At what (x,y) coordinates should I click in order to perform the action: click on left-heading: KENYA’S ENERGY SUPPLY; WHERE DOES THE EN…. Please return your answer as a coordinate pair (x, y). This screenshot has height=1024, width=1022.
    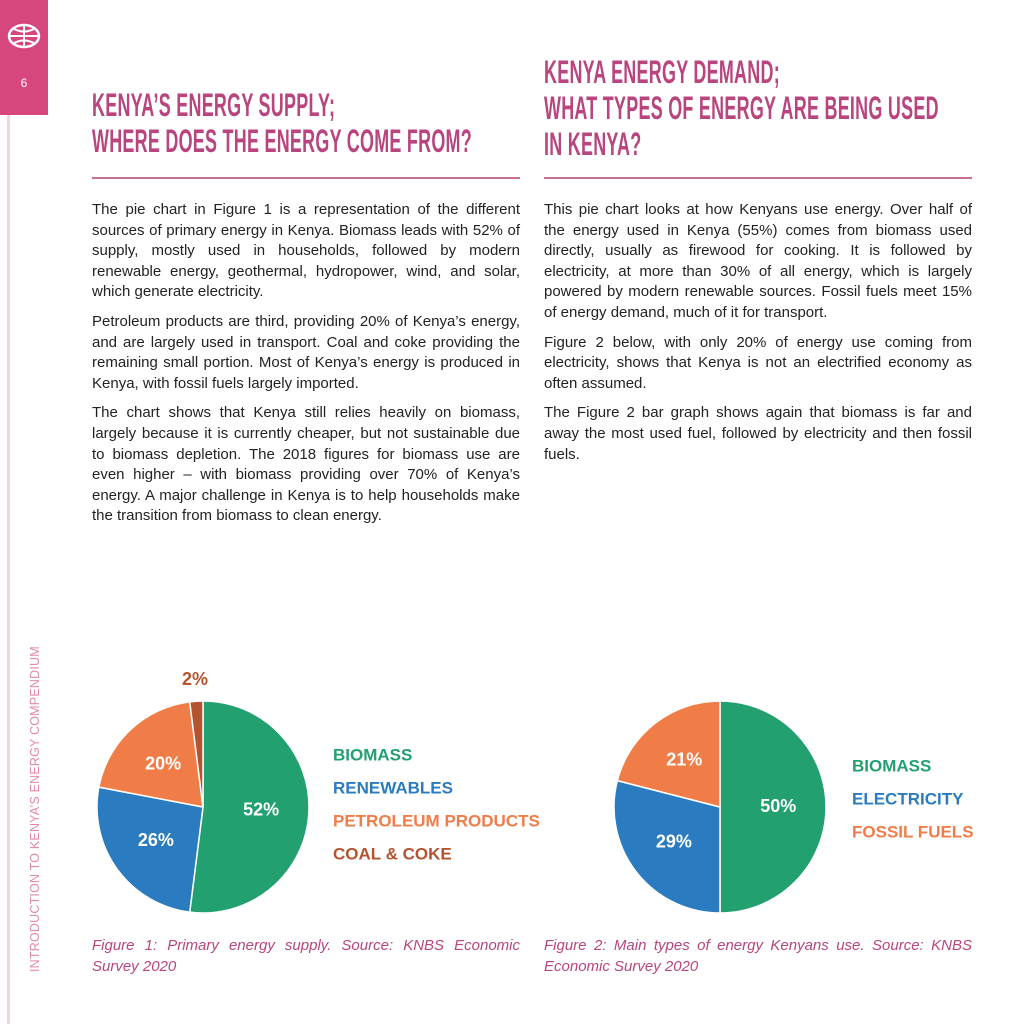
    Looking at the image, I should click on (431, 123).